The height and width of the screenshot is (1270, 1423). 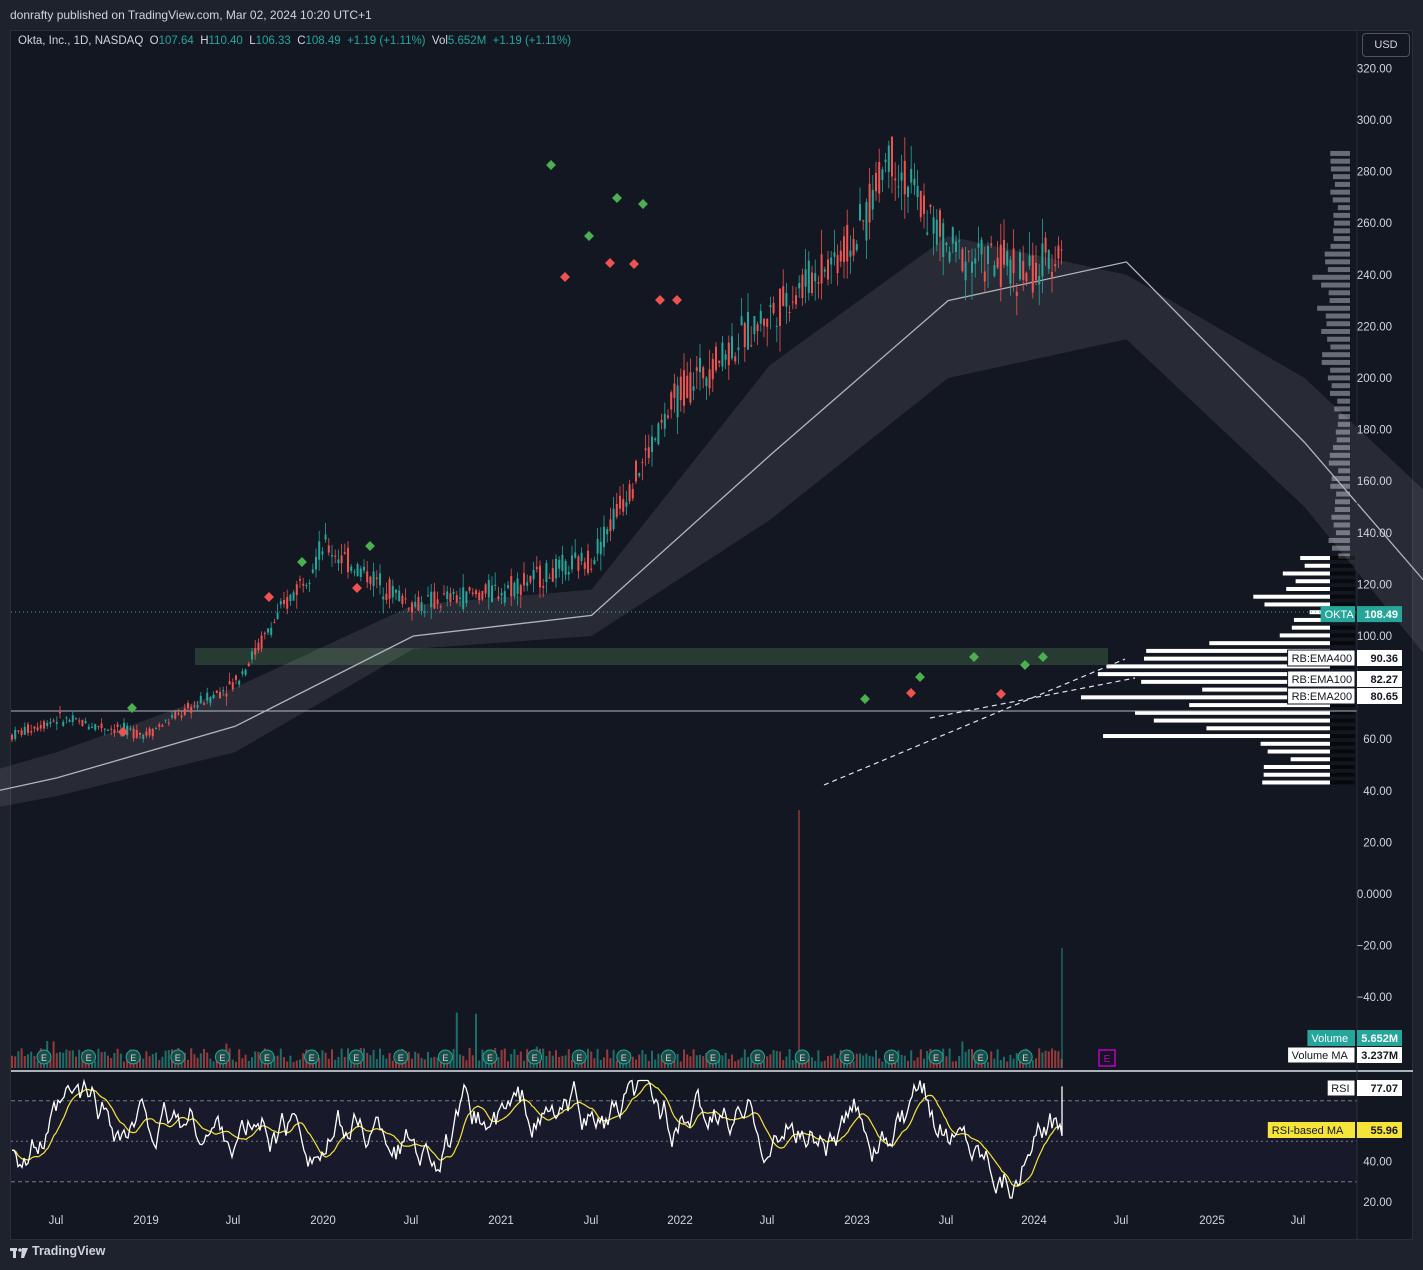 What do you see at coordinates (252, 41) in the screenshot?
I see `low-label: L` at bounding box center [252, 41].